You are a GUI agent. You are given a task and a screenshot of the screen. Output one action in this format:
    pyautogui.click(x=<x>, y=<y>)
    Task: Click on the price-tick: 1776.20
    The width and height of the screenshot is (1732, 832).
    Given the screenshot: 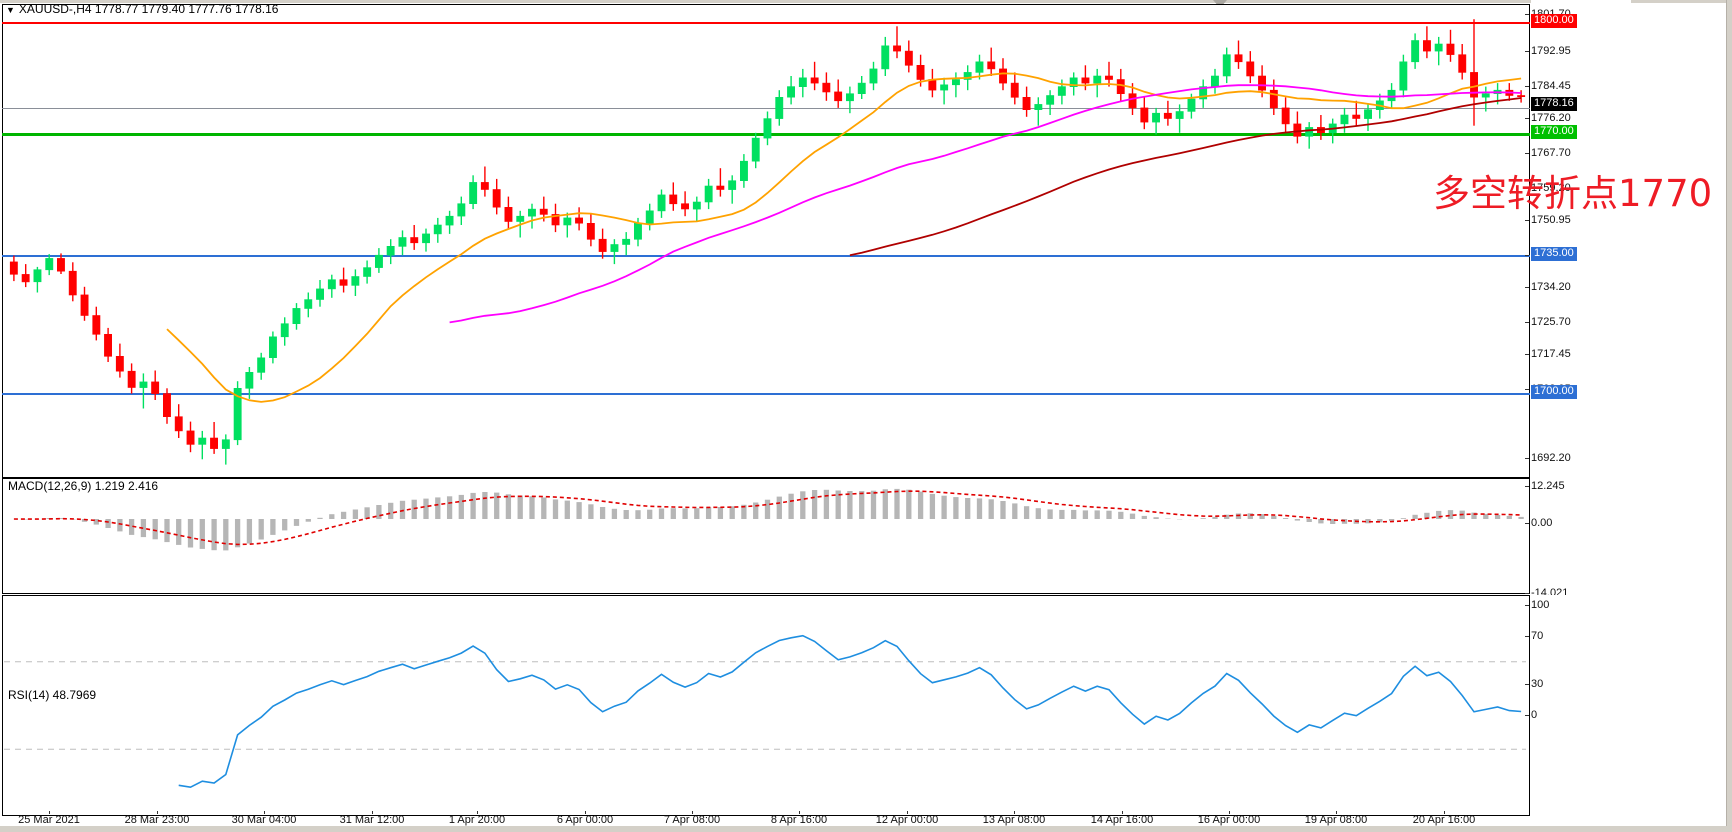 What is the action you would take?
    pyautogui.click(x=1548, y=118)
    